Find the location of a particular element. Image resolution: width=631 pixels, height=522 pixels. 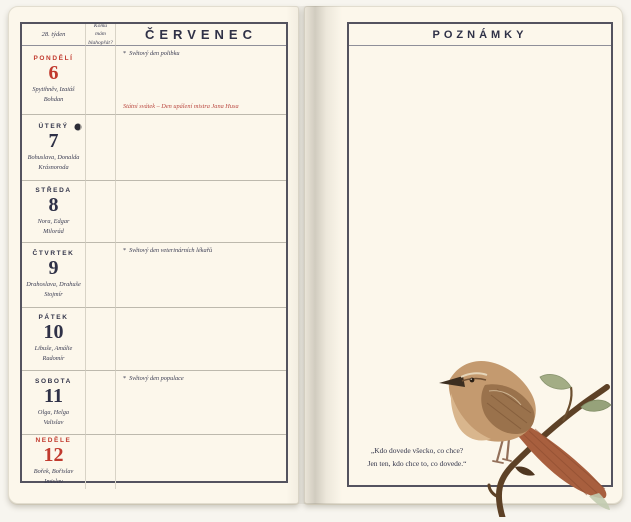

day-number: 10 is located at coordinates (53, 332).